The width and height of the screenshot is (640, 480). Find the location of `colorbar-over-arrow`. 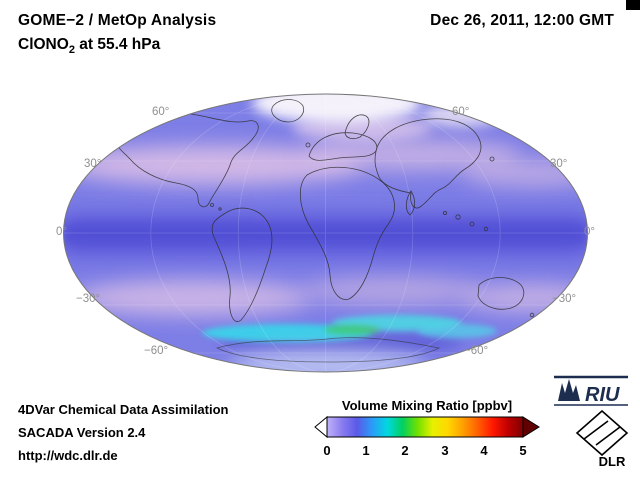

colorbar-over-arrow is located at coordinates (531, 427).